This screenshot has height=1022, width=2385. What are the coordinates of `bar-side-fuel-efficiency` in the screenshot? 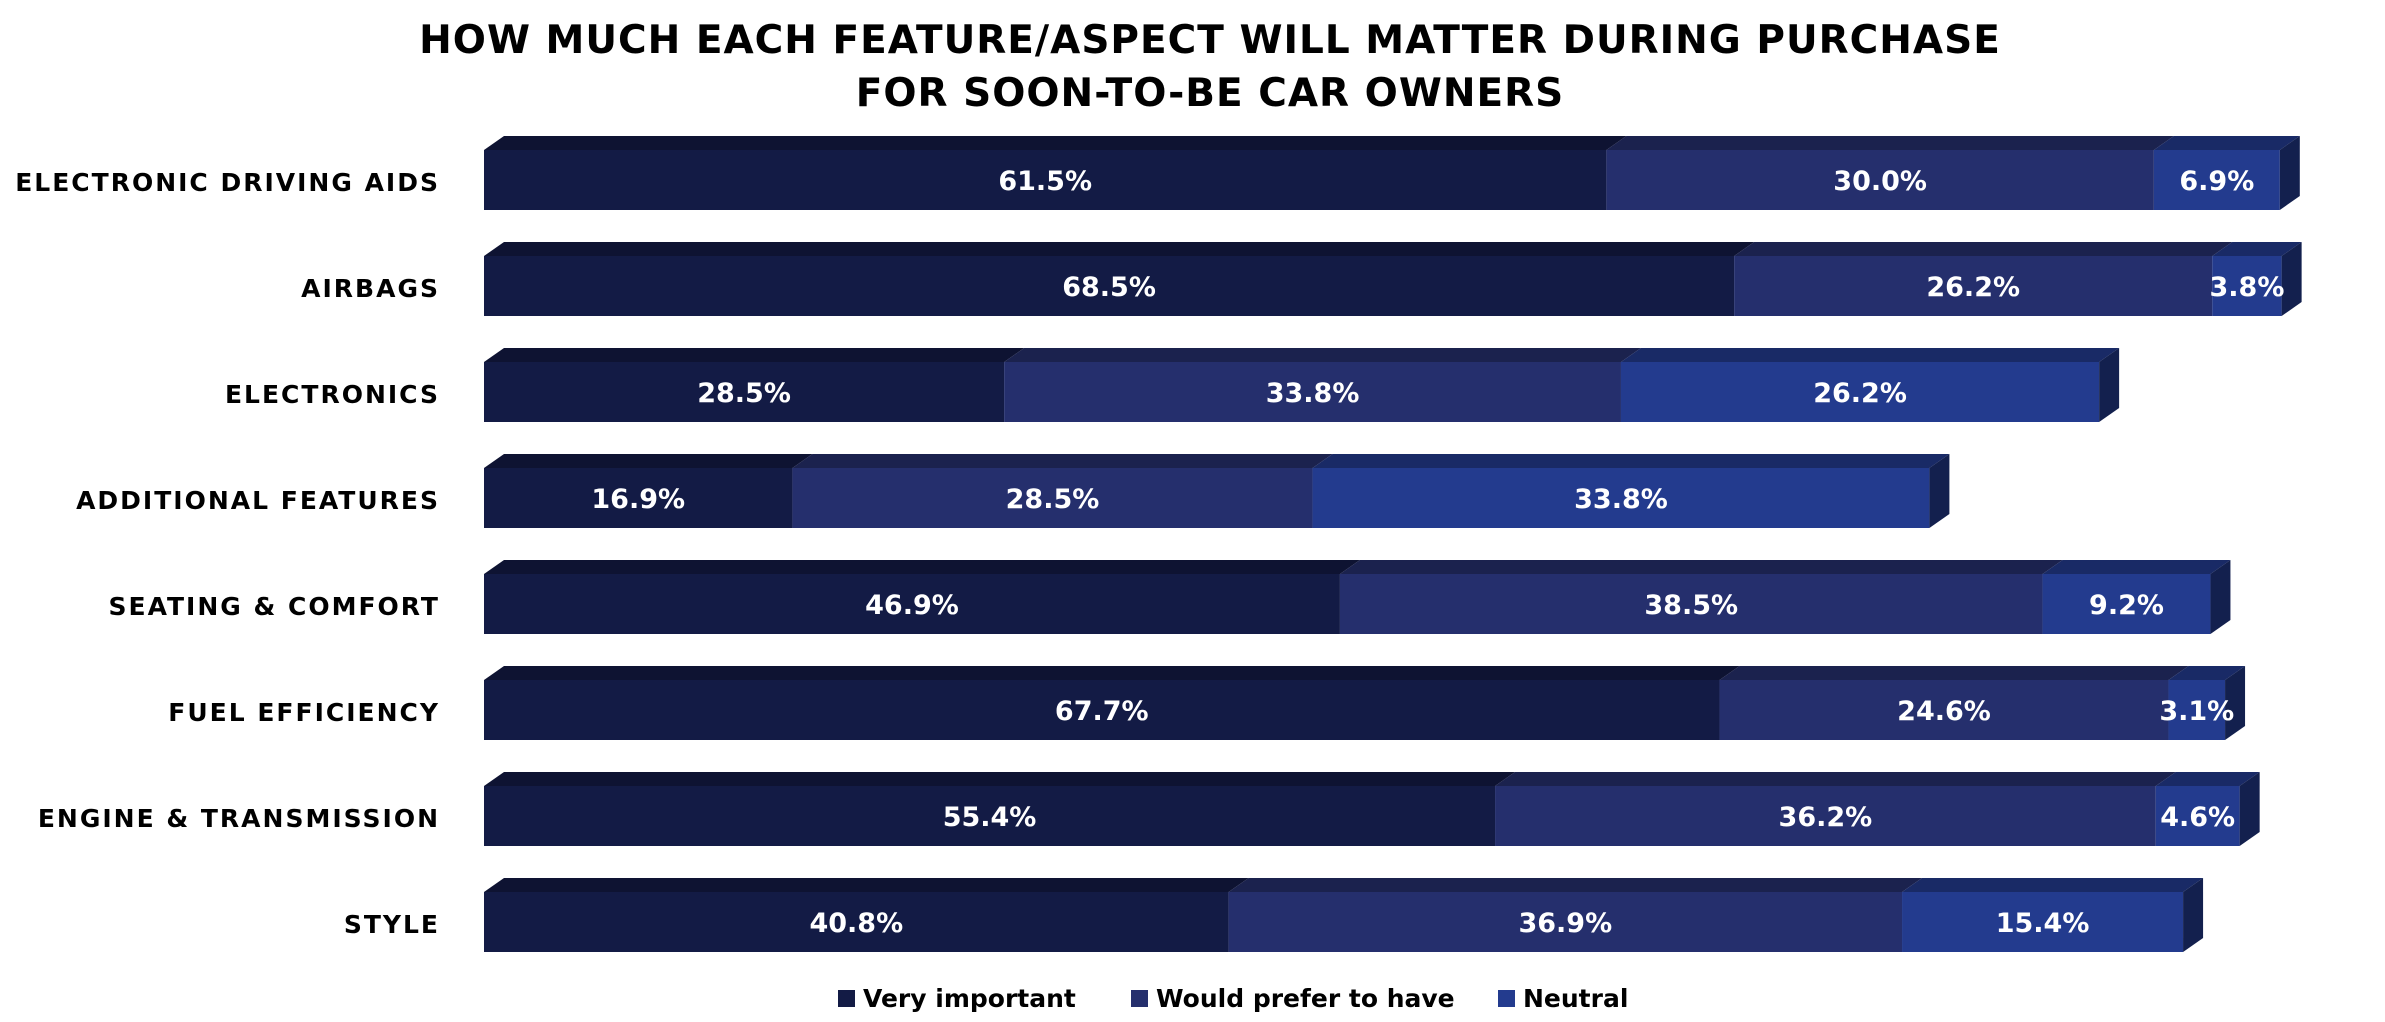 It's located at (2235, 703).